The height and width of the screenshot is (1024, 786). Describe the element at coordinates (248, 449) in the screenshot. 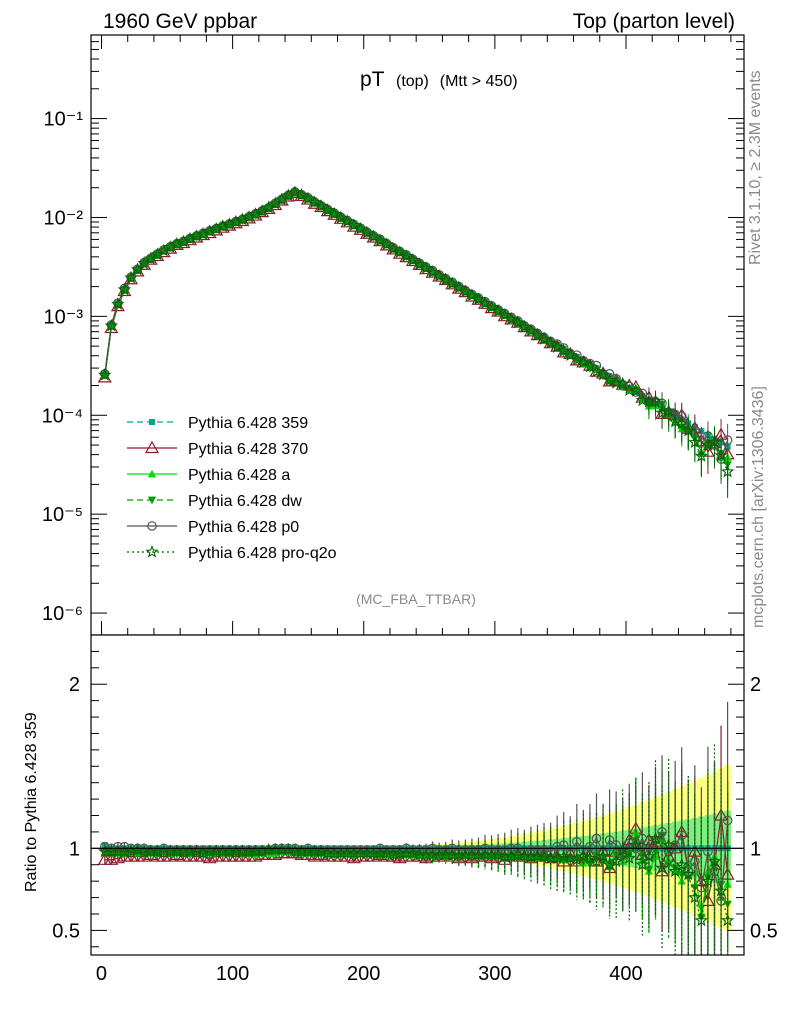

I see `legend-label: Pythia 6.428 370` at that location.